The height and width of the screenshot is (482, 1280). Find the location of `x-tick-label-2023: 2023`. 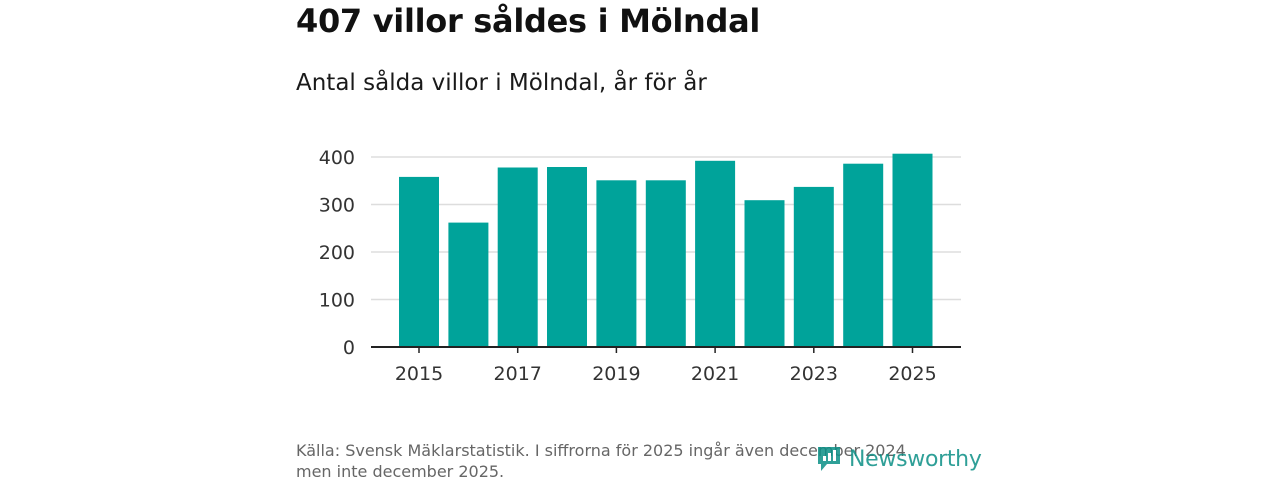

x-tick-label-2023: 2023 is located at coordinates (814, 374).